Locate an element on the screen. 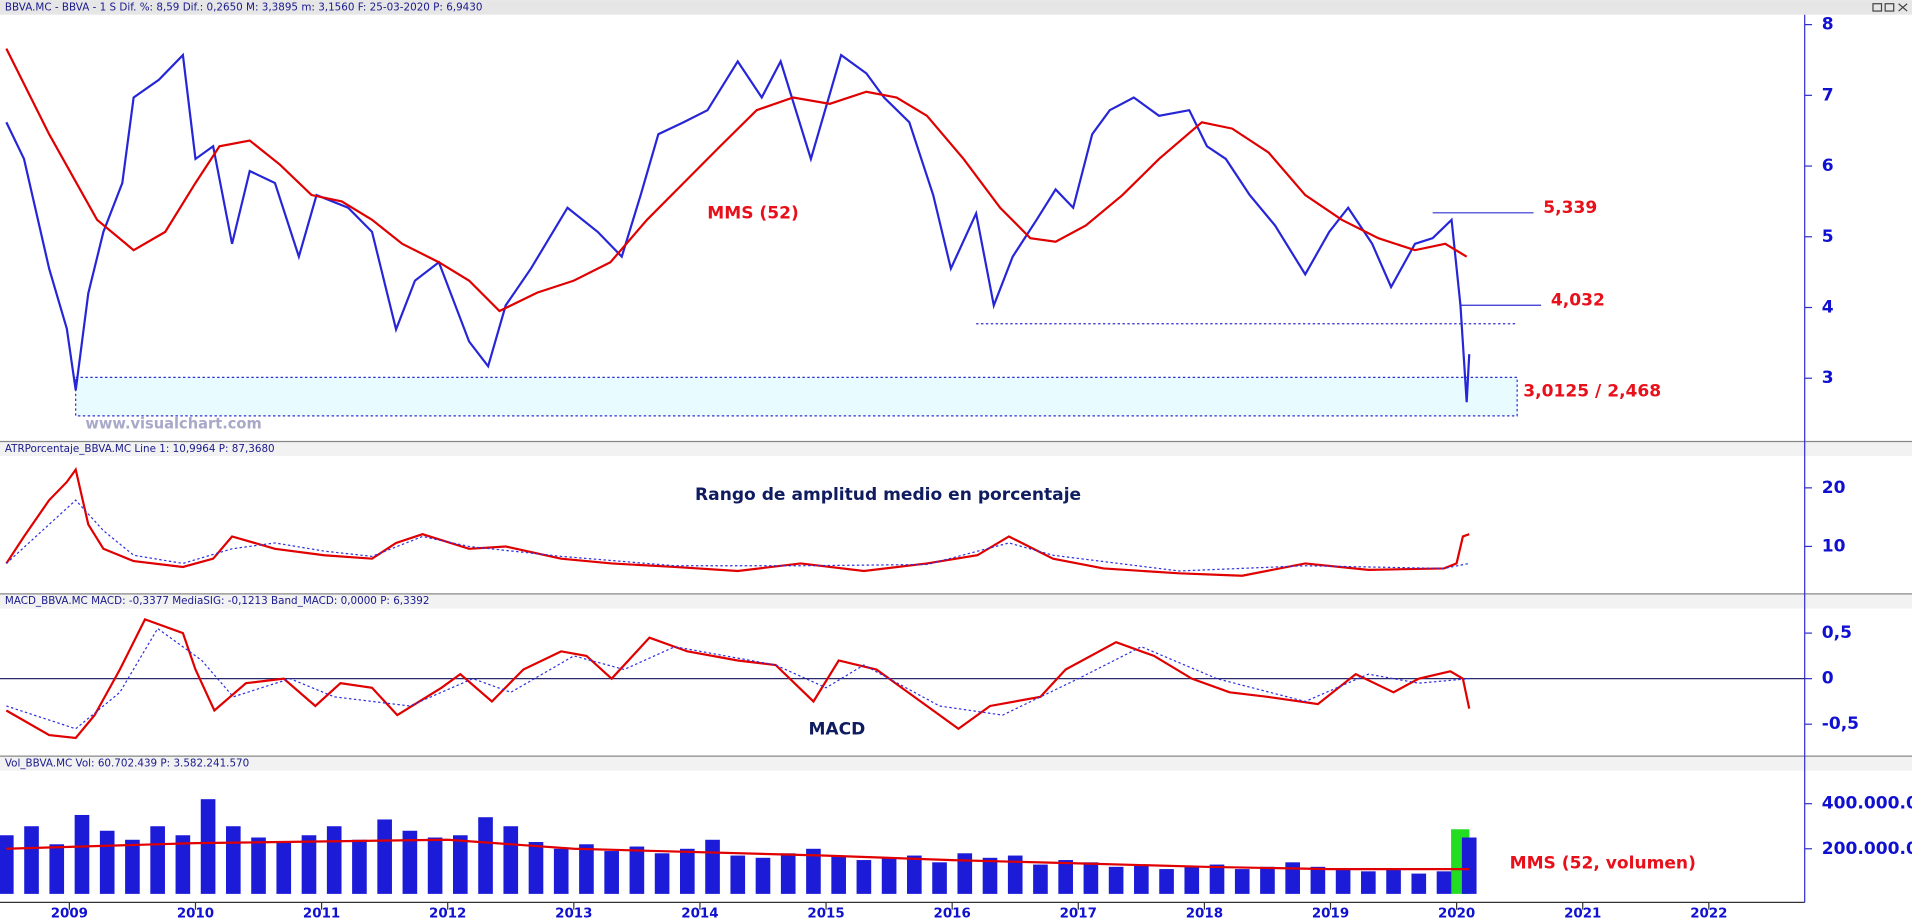 Image resolution: width=1912 pixels, height=922 pixels. minimize-button is located at coordinates (1877, 7).